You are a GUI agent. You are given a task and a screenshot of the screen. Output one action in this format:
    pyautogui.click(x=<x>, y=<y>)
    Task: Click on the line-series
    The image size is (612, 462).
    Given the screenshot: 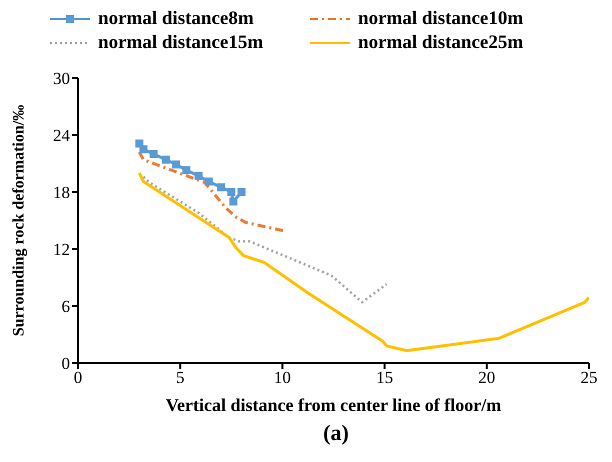 What is the action you would take?
    pyautogui.click(x=265, y=240)
    